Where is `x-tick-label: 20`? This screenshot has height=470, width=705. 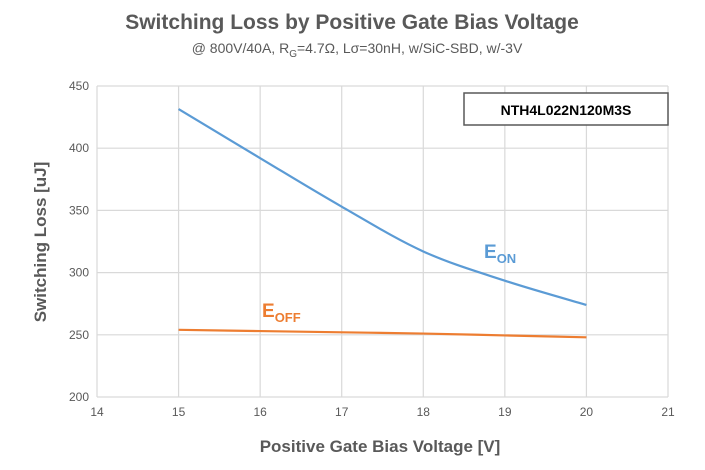 x-tick-label: 20 is located at coordinates (587, 412).